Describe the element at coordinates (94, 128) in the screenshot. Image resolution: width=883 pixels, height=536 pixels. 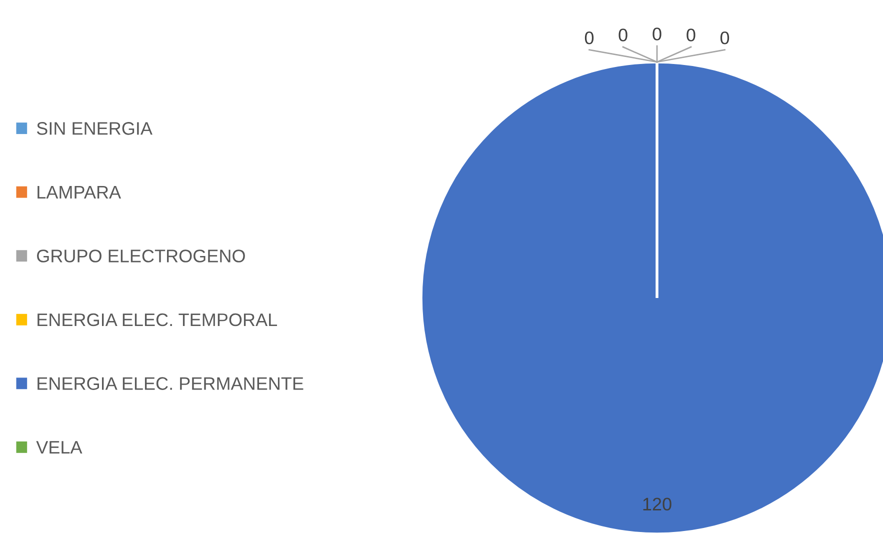
I see `legend-label: SIN ENERGIA` at that location.